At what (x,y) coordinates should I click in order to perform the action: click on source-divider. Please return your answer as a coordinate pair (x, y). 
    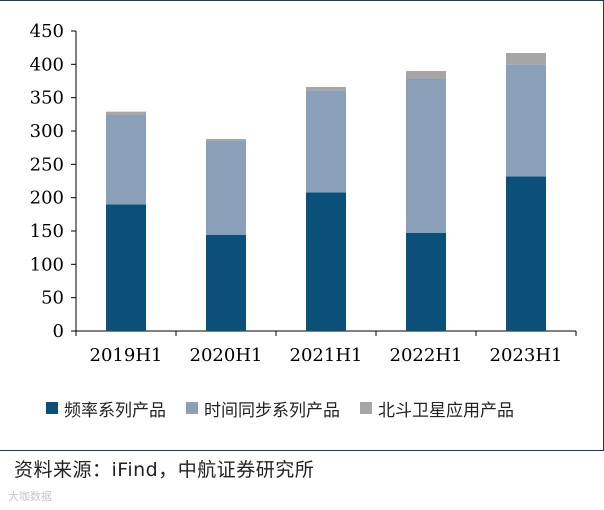
    Looking at the image, I should click on (302, 450).